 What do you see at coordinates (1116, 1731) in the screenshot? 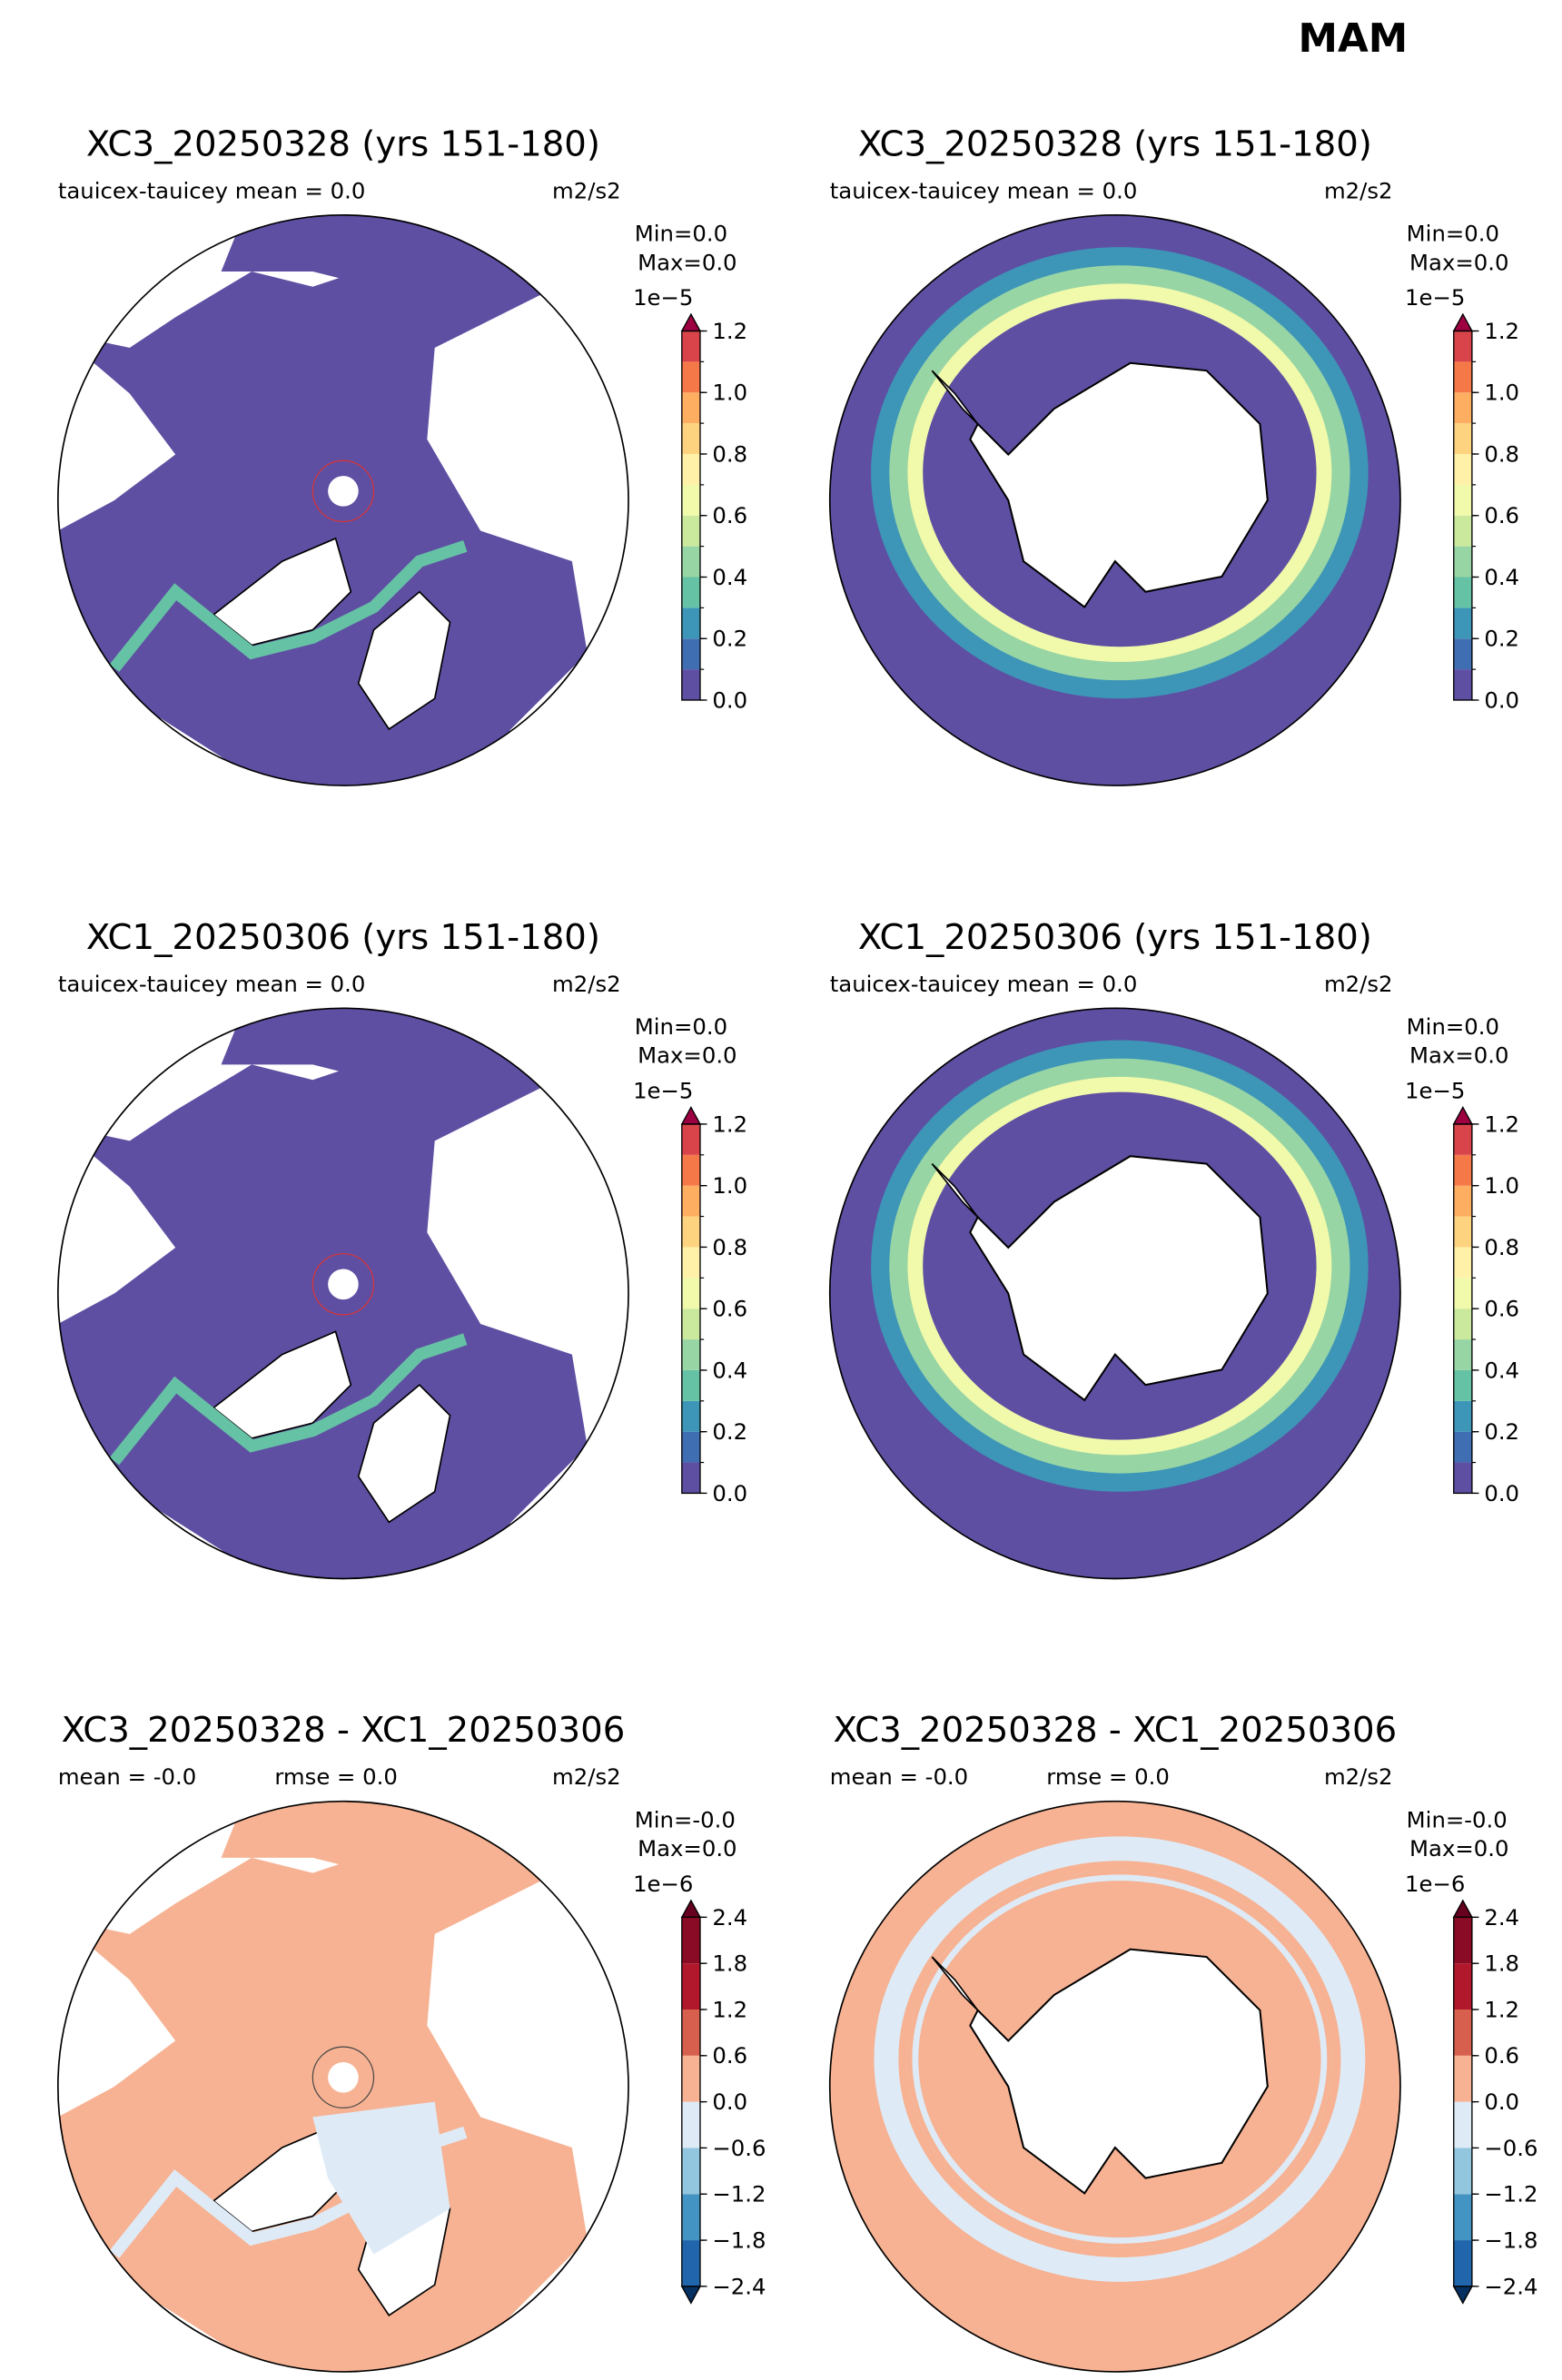
I see `panel-title: XC3_20250328 - XC1_20250306` at bounding box center [1116, 1731].